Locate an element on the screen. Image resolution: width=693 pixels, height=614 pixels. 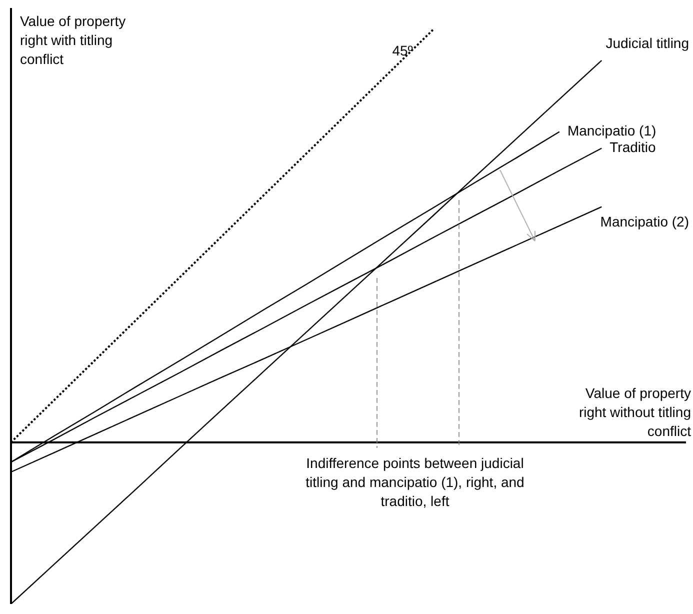
y-axis-title: Value of property right with titling conflict is located at coordinates (73, 40).